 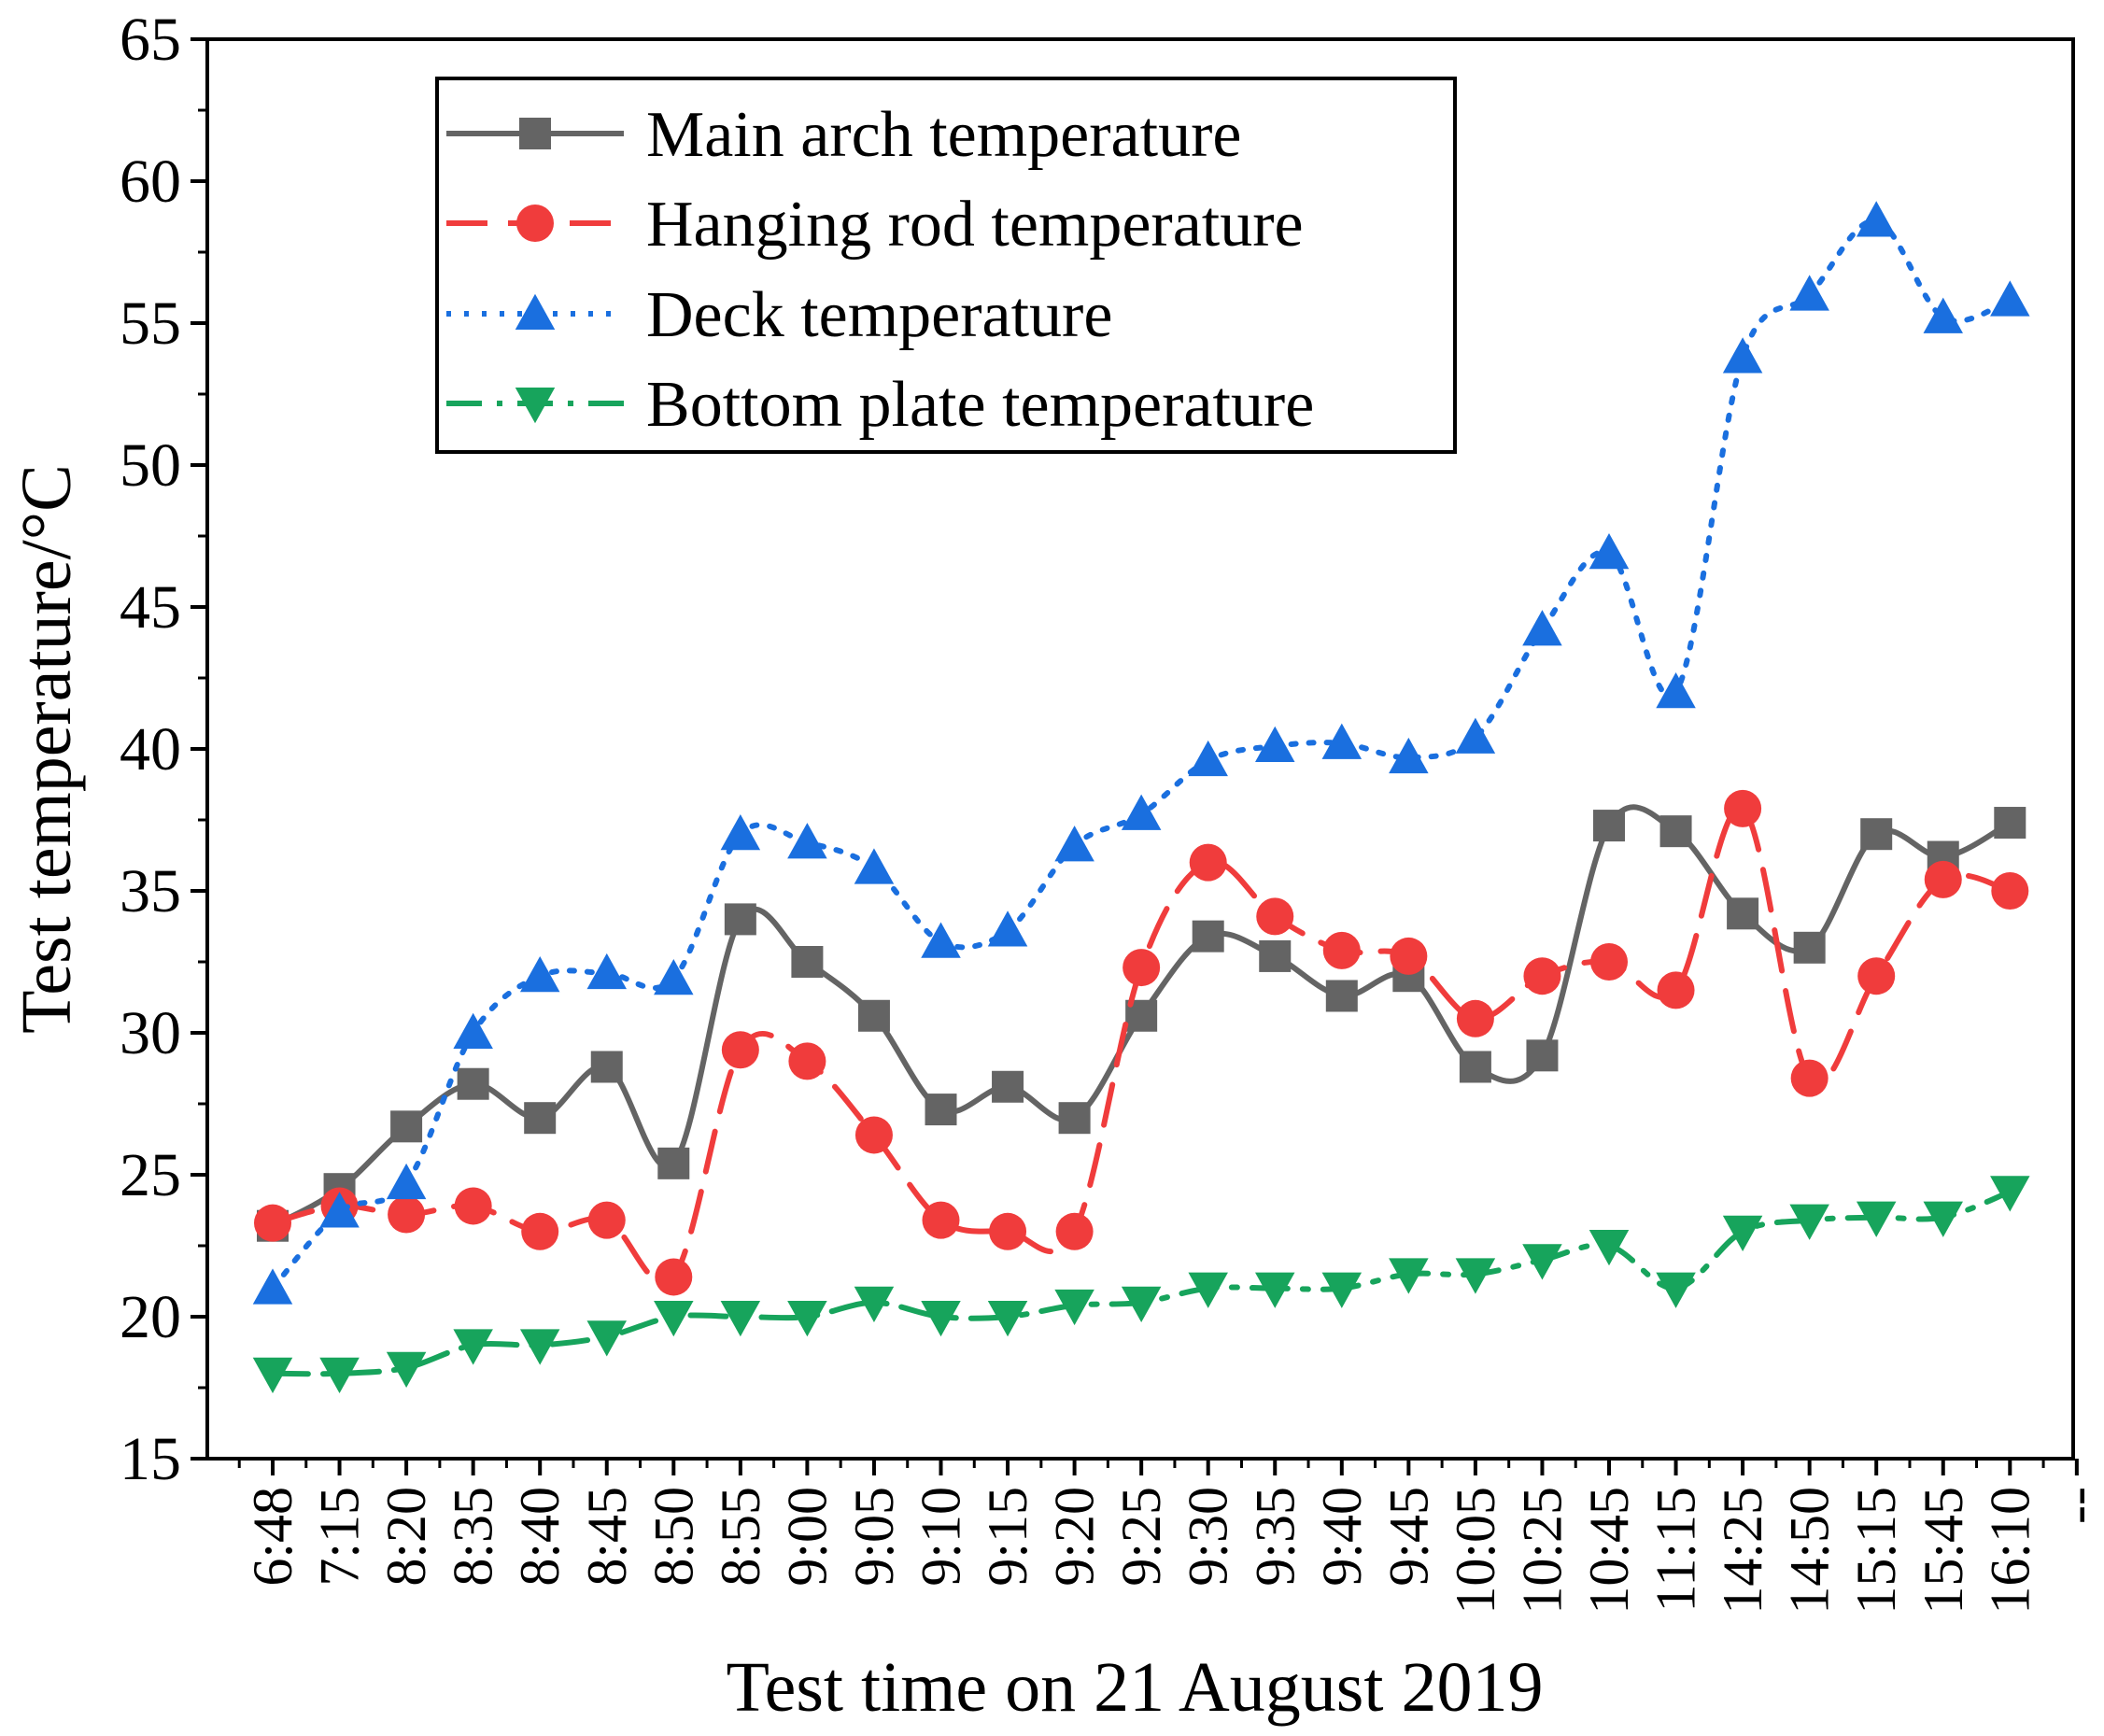 I want to click on x-tick-label: 14:25, so click(x=1743, y=1551).